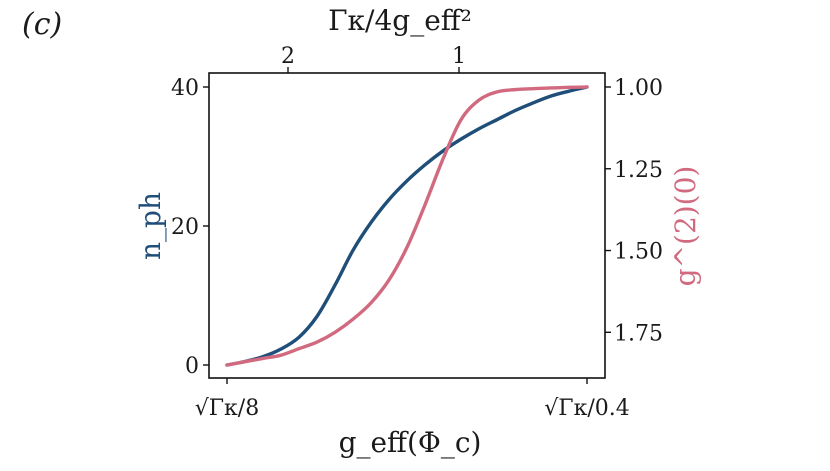 This screenshot has width=830, height=471. I want to click on panel-label: (c), so click(42, 24).